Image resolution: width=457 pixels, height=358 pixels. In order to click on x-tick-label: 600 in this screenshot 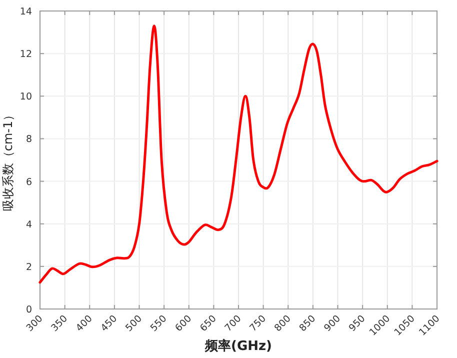, I will do `click(183, 323)`.